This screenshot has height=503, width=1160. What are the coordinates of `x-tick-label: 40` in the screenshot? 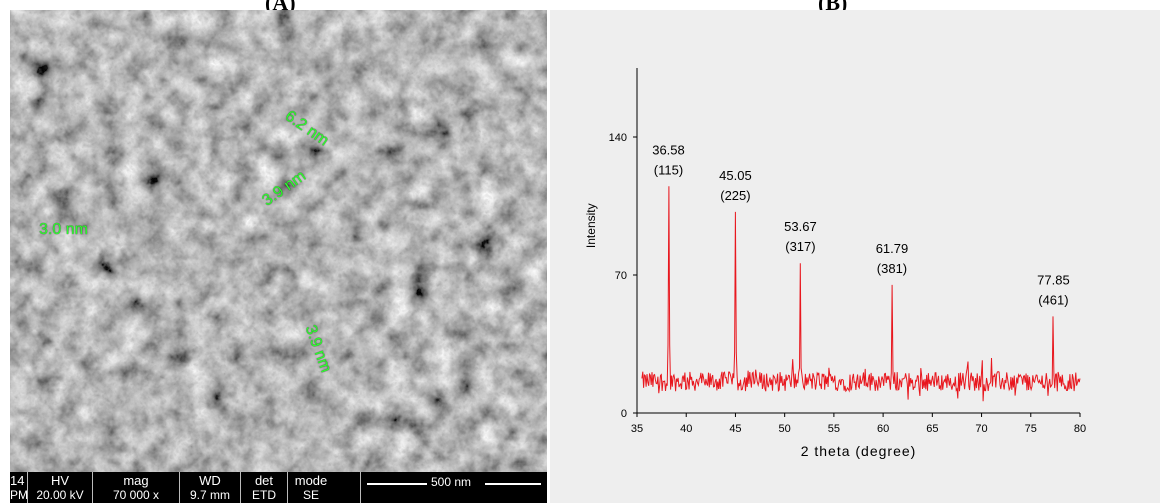 It's located at (686, 429).